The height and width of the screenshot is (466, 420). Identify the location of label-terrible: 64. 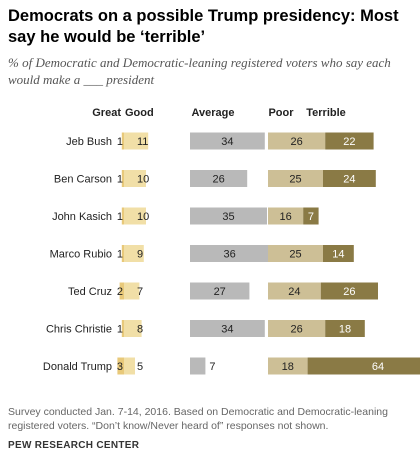
(378, 367).